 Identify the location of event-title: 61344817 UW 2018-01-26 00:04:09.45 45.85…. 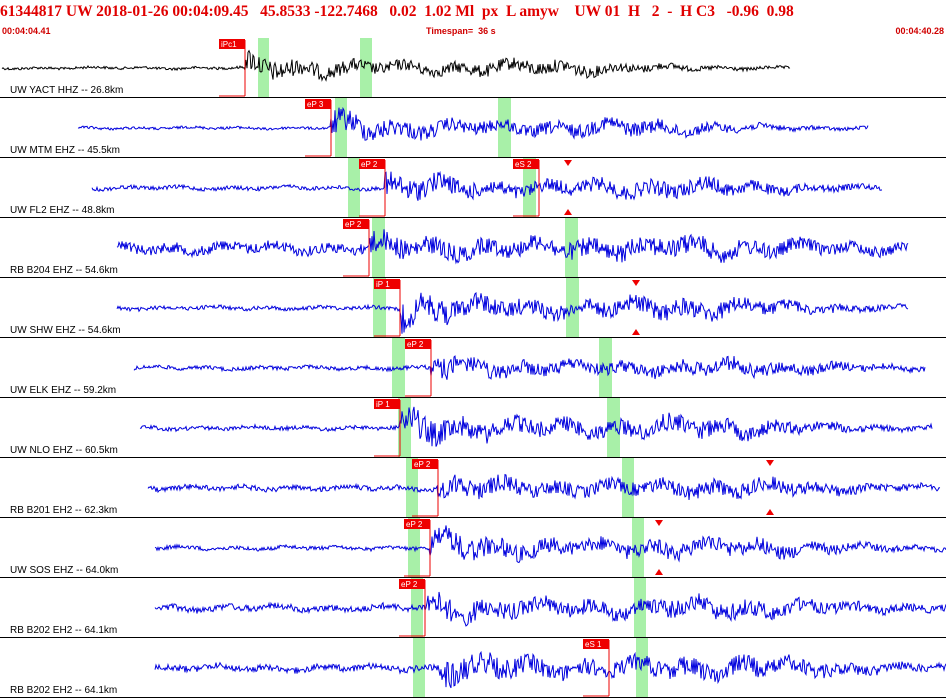
(397, 11).